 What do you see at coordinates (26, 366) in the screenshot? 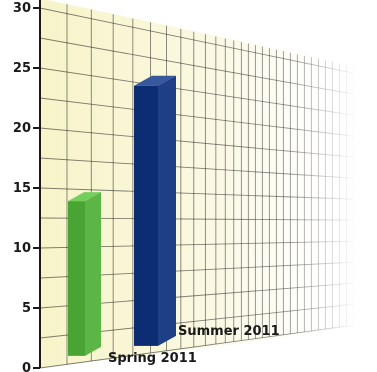
I see `y-tick-label: 0` at bounding box center [26, 366].